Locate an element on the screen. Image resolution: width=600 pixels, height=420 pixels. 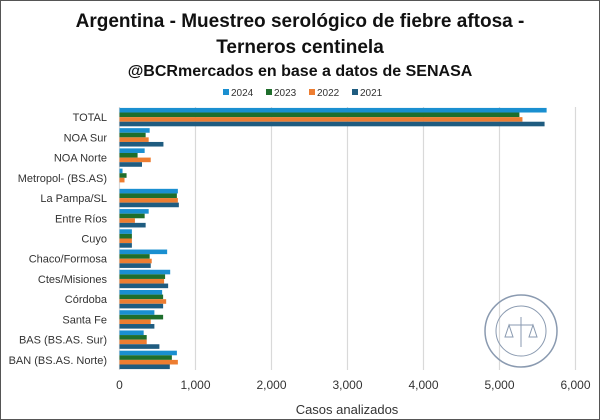
bar-2021-NOA Norte is located at coordinates (130, 164).